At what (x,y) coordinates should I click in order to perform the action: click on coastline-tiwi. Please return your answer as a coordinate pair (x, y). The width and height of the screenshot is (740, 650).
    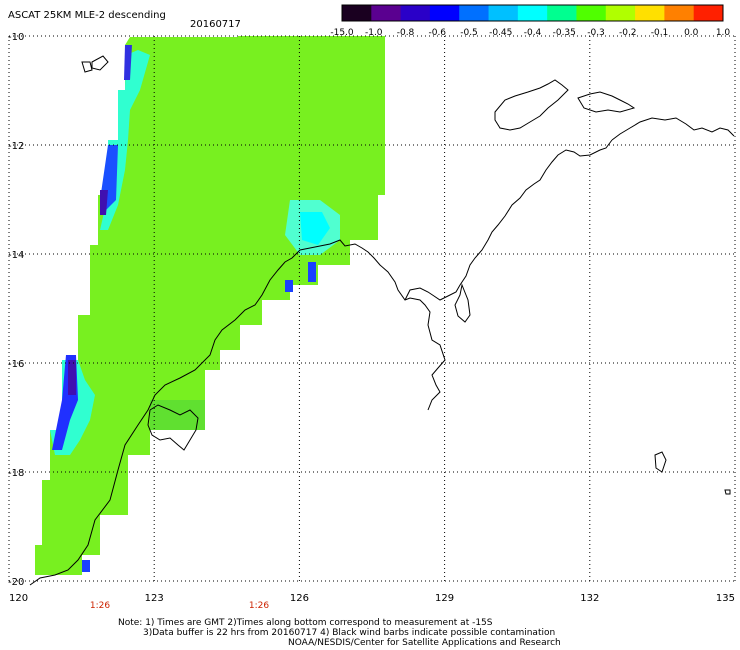
    Looking at the image, I should click on (606, 102).